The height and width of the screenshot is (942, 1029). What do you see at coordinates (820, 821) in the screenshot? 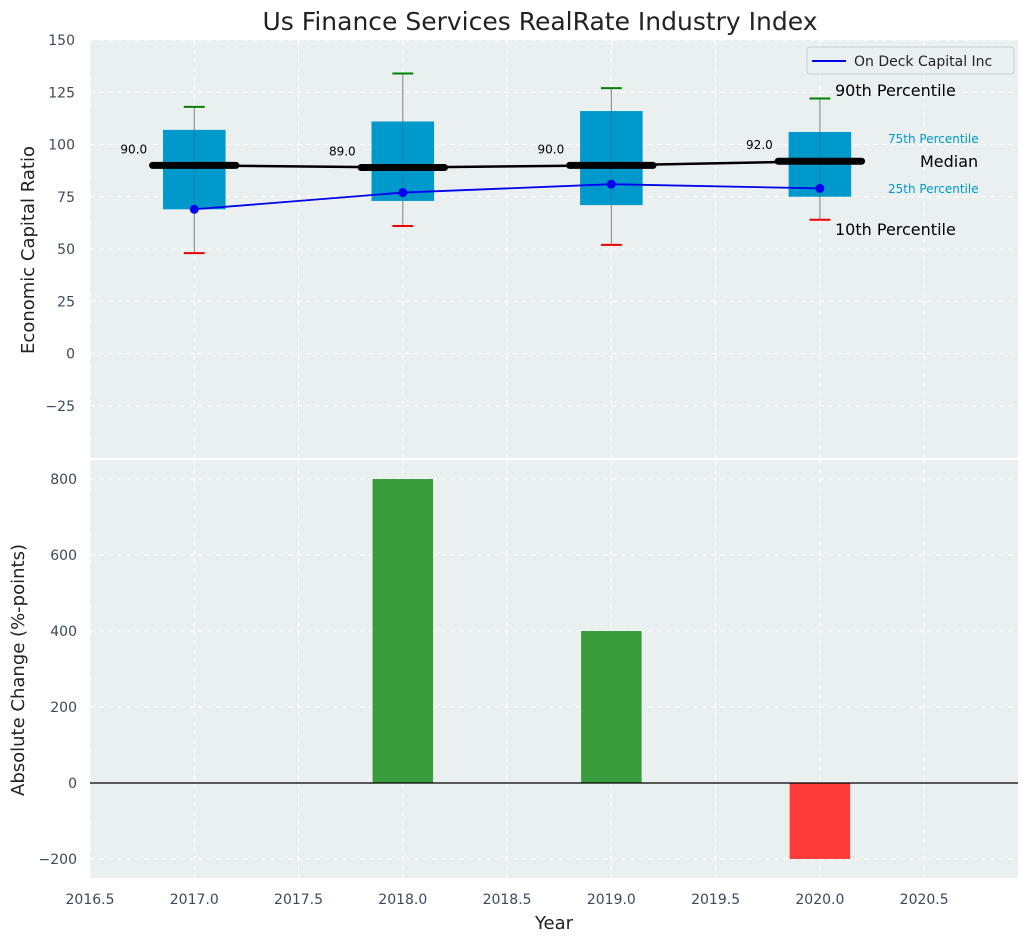
I see `bar-2020` at bounding box center [820, 821].